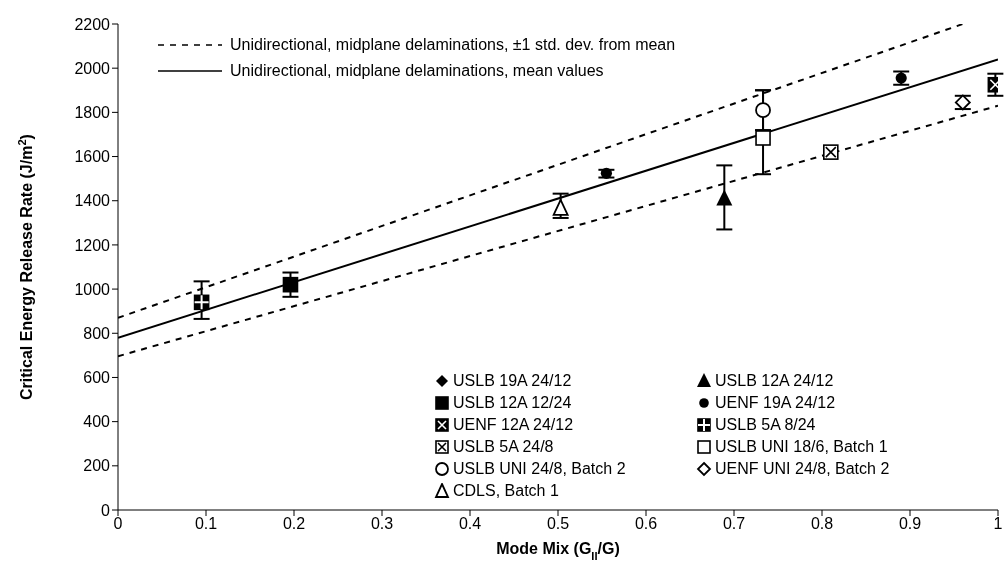 The width and height of the screenshot is (1007, 575). What do you see at coordinates (734, 524) in the screenshot?
I see `x-tick-label: 0.7` at bounding box center [734, 524].